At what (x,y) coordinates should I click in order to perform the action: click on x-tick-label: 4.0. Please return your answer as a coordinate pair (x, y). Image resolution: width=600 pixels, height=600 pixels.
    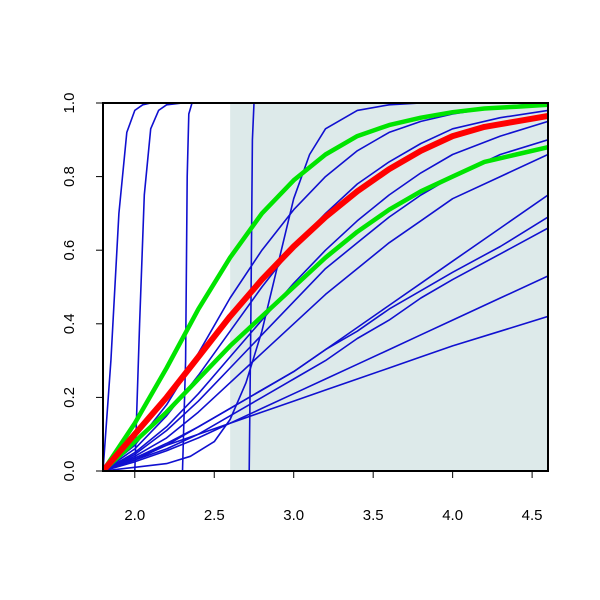
    Looking at the image, I should click on (452, 515).